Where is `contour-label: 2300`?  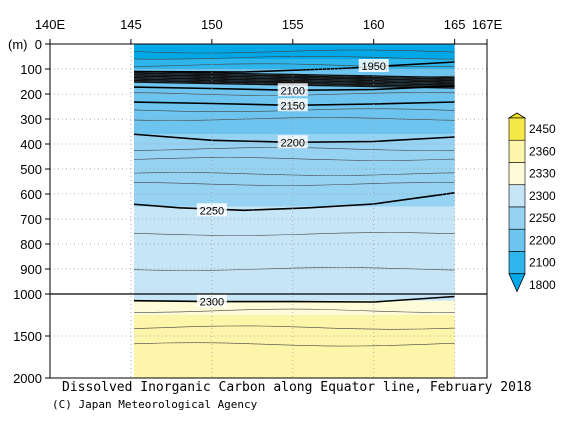 contour-label: 2300 is located at coordinates (212, 303).